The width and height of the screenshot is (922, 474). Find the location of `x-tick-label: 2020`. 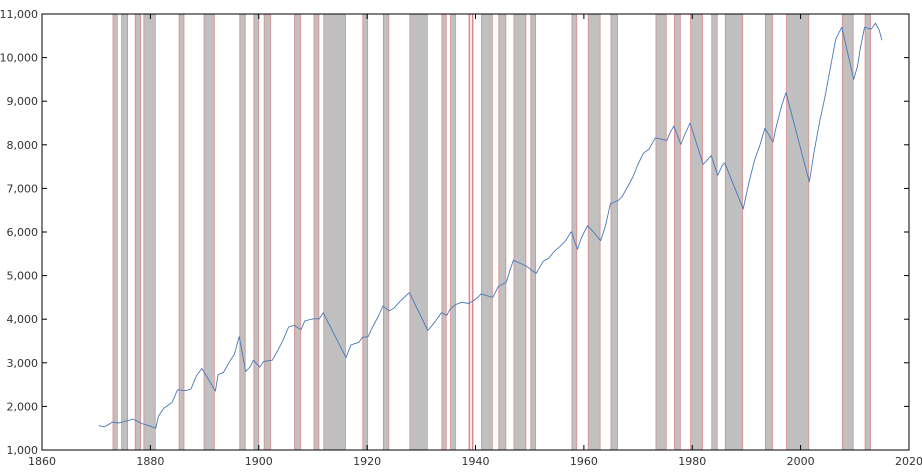

x-tick-label: 2020 is located at coordinates (908, 461).